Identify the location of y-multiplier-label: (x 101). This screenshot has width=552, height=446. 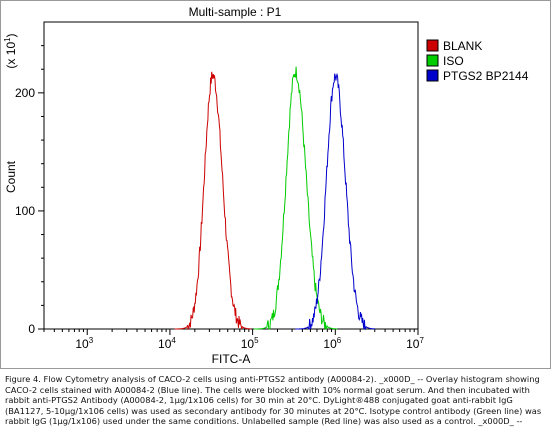
(10, 50).